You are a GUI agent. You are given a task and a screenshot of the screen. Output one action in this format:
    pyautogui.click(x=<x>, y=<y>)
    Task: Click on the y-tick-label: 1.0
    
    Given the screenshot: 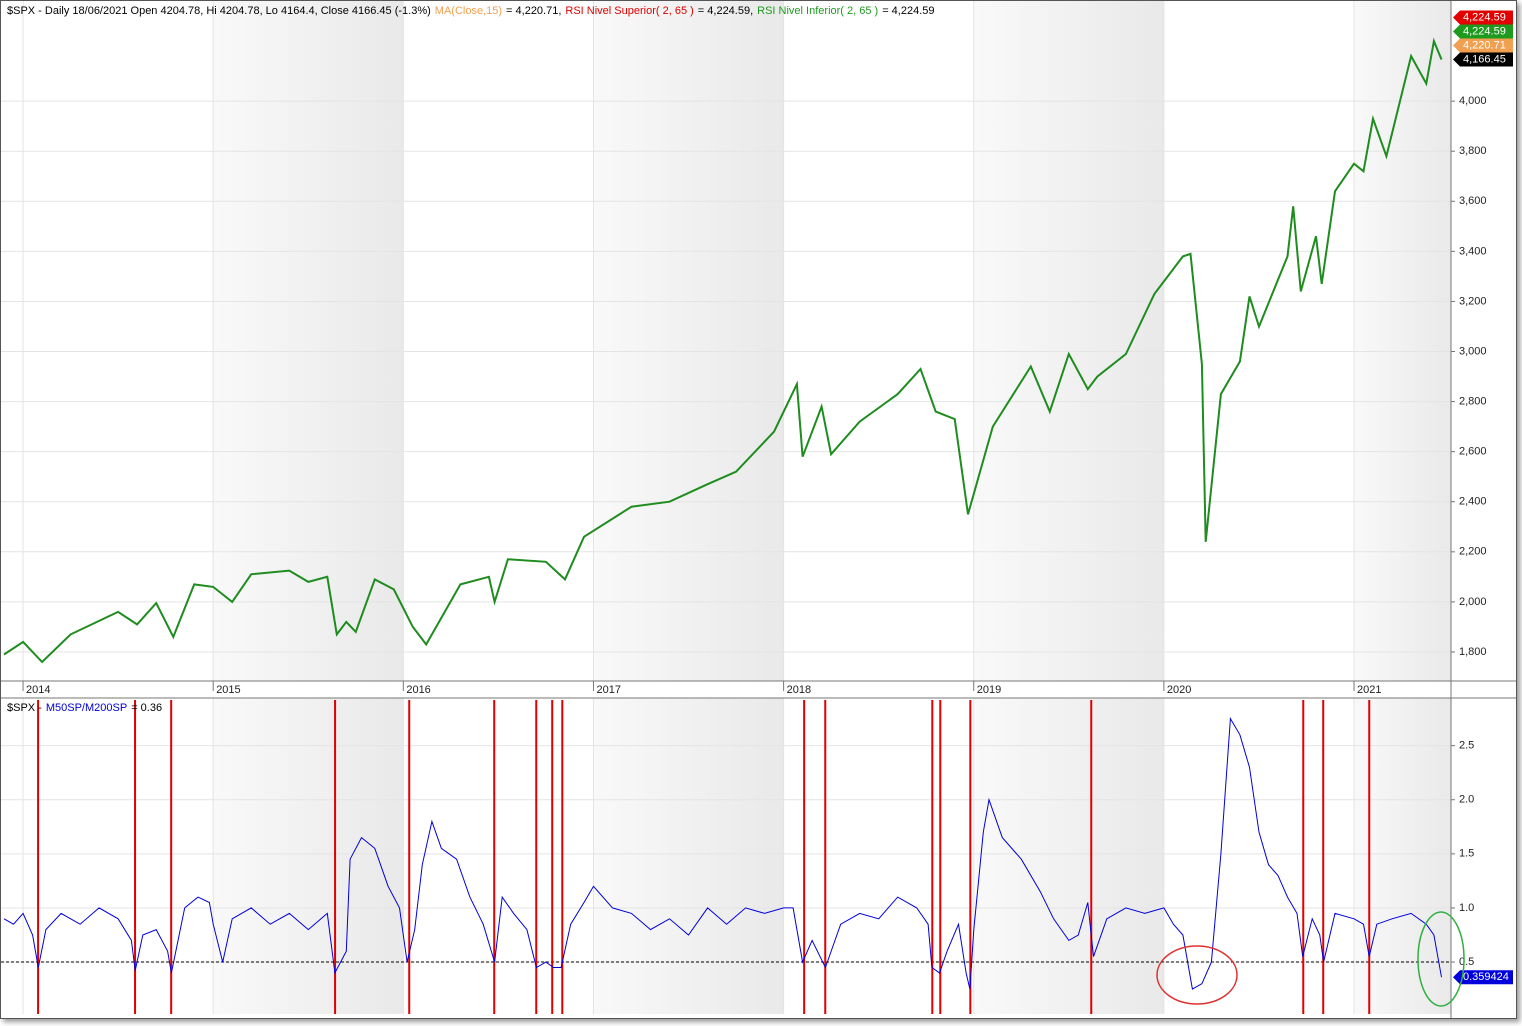 What is the action you would take?
    pyautogui.click(x=1466, y=908)
    